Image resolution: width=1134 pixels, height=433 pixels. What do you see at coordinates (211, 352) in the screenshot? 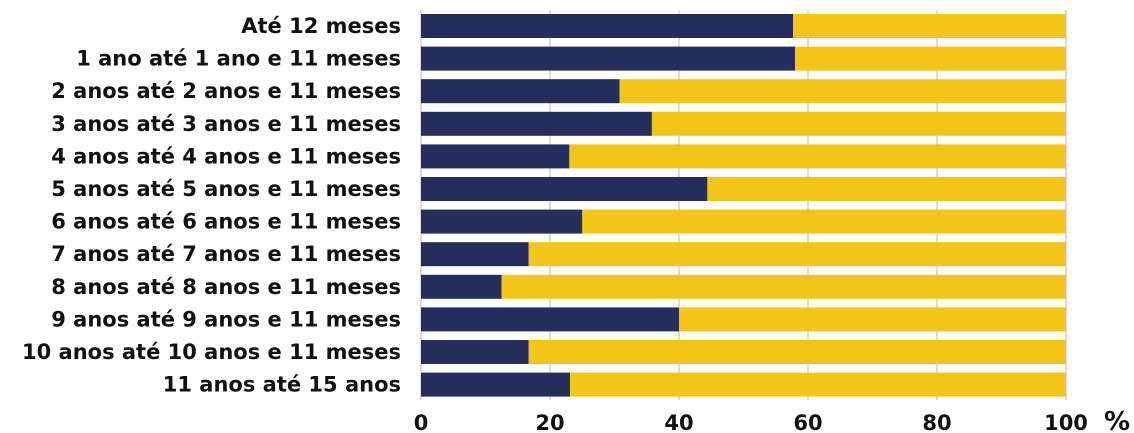
I see `category-label: 10 anos até 10 anos e 11 meses` at bounding box center [211, 352].